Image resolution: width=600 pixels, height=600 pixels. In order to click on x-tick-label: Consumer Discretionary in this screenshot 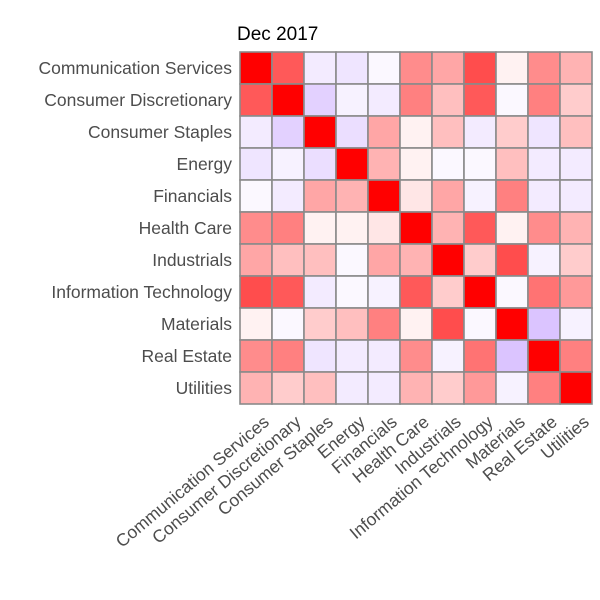, I will do `click(226, 479)`.